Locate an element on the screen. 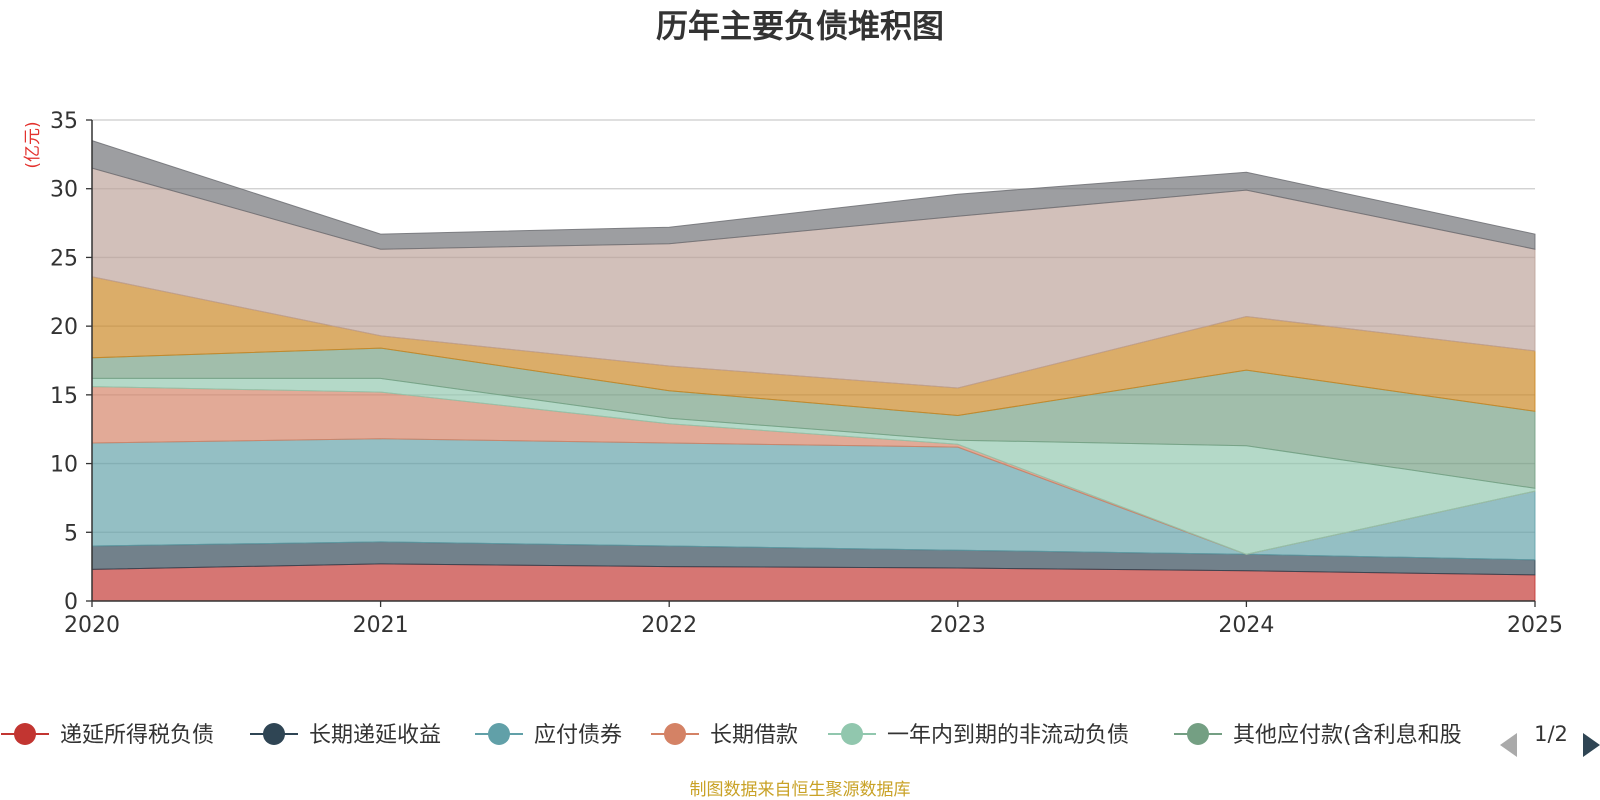  legend-label: 应付债券 is located at coordinates (578, 735).